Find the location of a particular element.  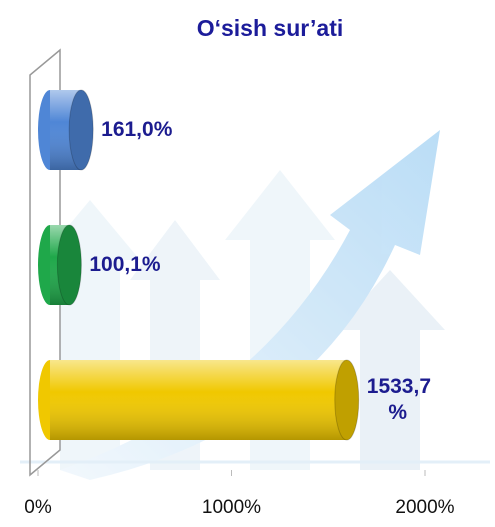

chart-title: O‘sish sur’ati is located at coordinates (270, 28).